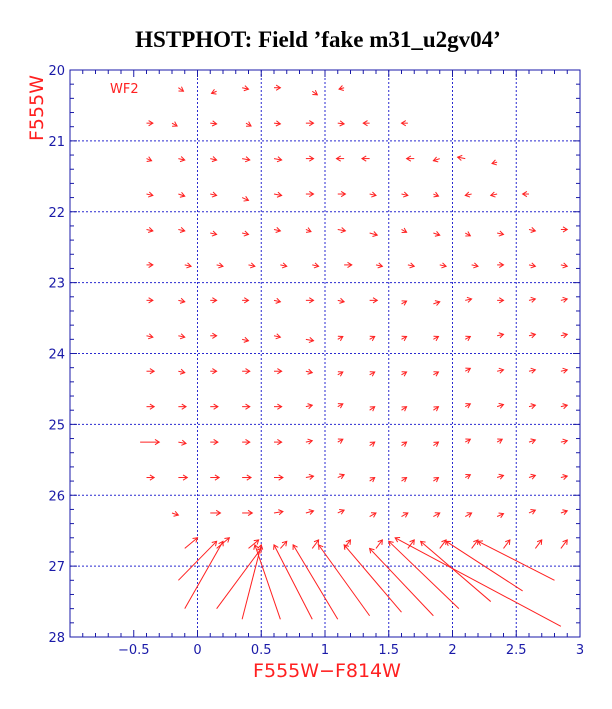 Image resolution: width=612 pixels, height=709 pixels. Describe the element at coordinates (124, 89) in the screenshot. I see `chip-annotation: WF2` at that location.